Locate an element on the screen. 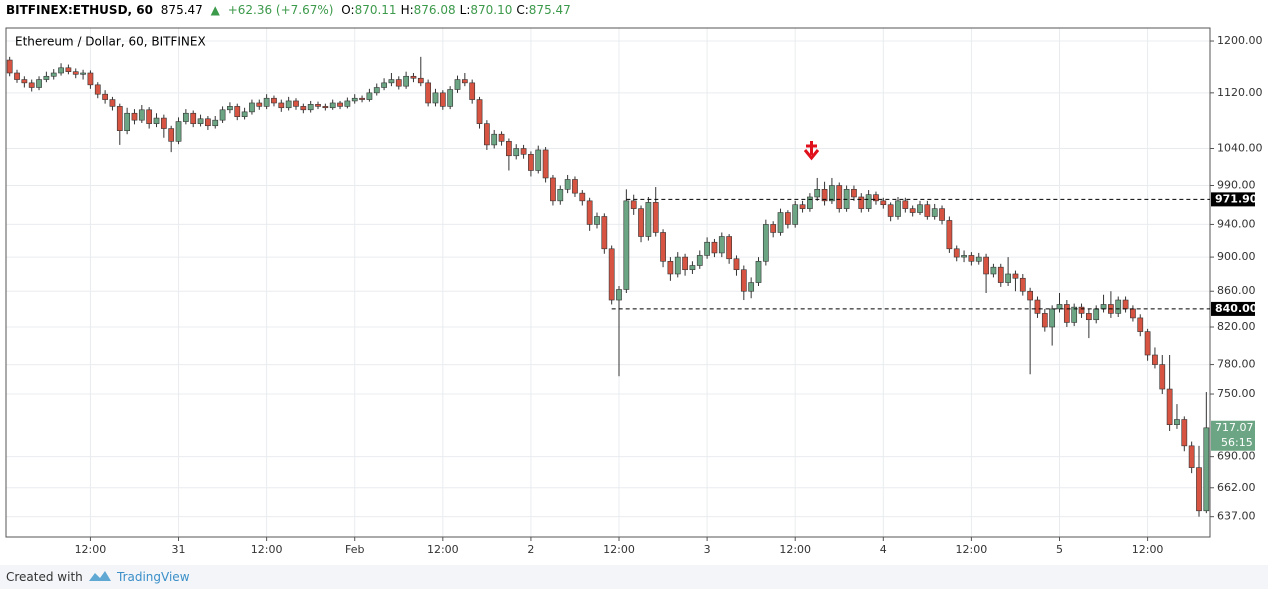 The image size is (1268, 589). ohlc-value: 870.10 is located at coordinates (491, 10).